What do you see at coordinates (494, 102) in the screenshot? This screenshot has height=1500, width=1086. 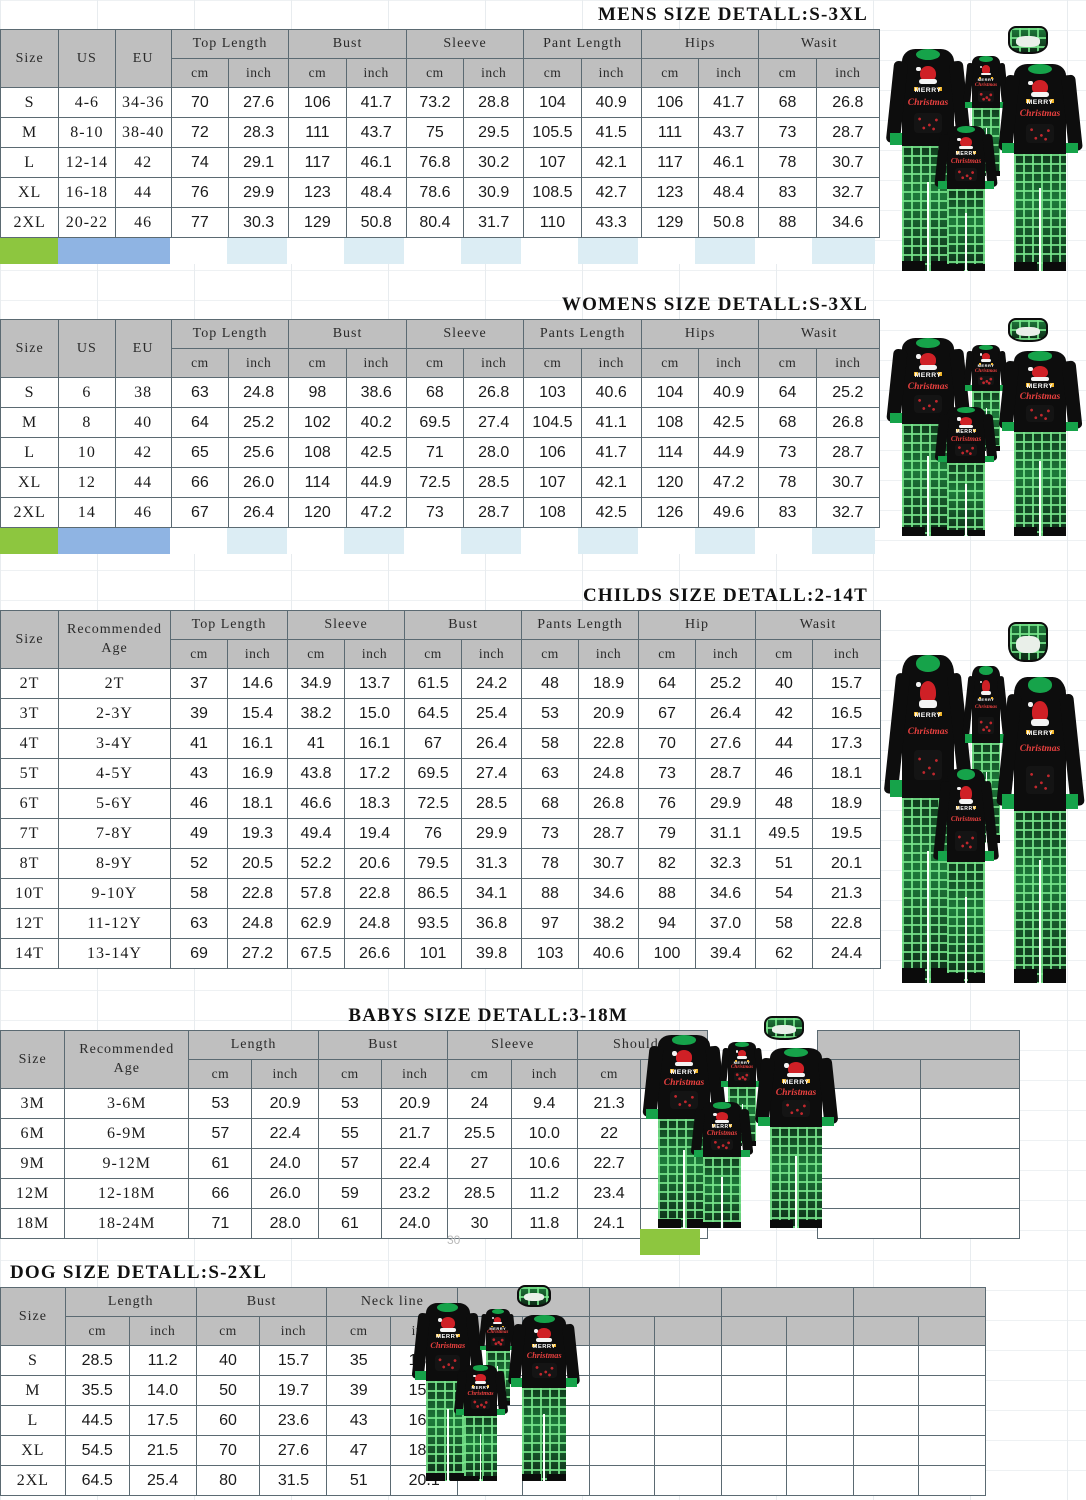 I see `cell-measure-inch: 28.8` at bounding box center [494, 102].